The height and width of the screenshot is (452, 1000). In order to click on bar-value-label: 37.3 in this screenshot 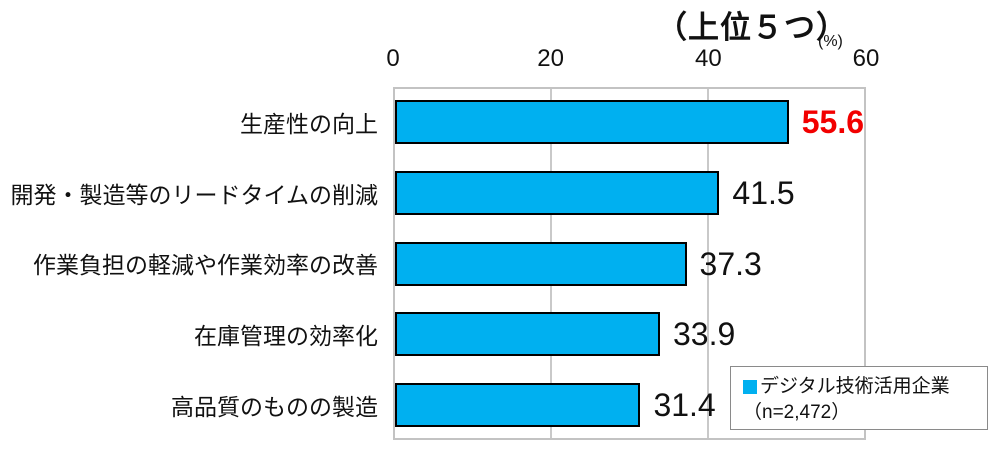, I will do `click(730, 263)`.